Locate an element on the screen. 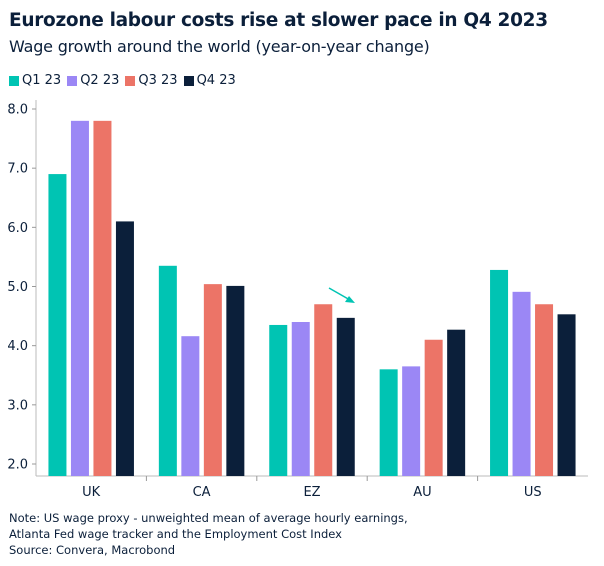  annotation-arrow-line is located at coordinates (339, 294).